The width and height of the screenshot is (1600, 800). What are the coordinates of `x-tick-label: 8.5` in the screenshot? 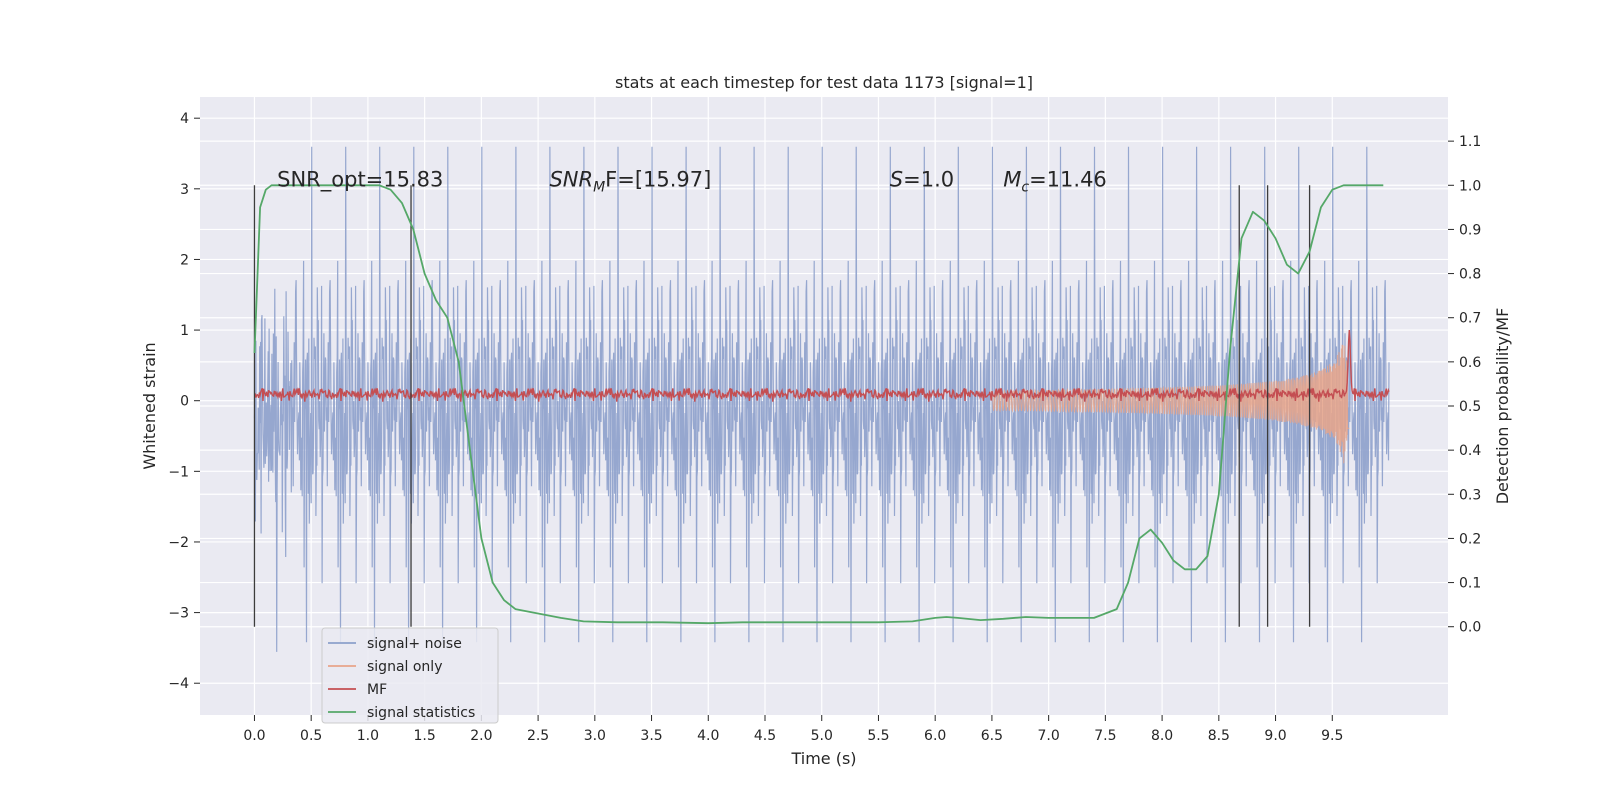 It's located at (1219, 736).